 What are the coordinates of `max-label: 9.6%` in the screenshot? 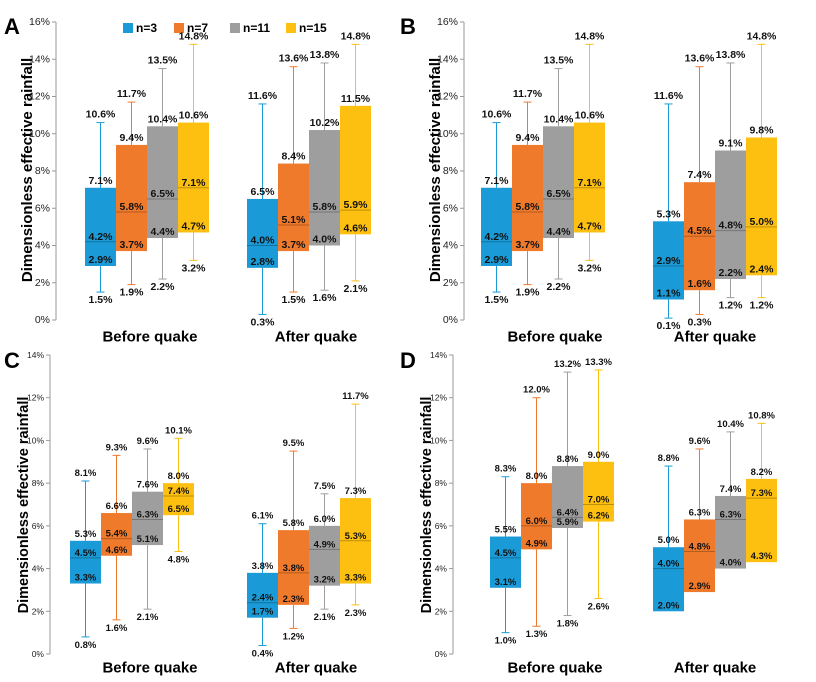 It's located at (700, 441).